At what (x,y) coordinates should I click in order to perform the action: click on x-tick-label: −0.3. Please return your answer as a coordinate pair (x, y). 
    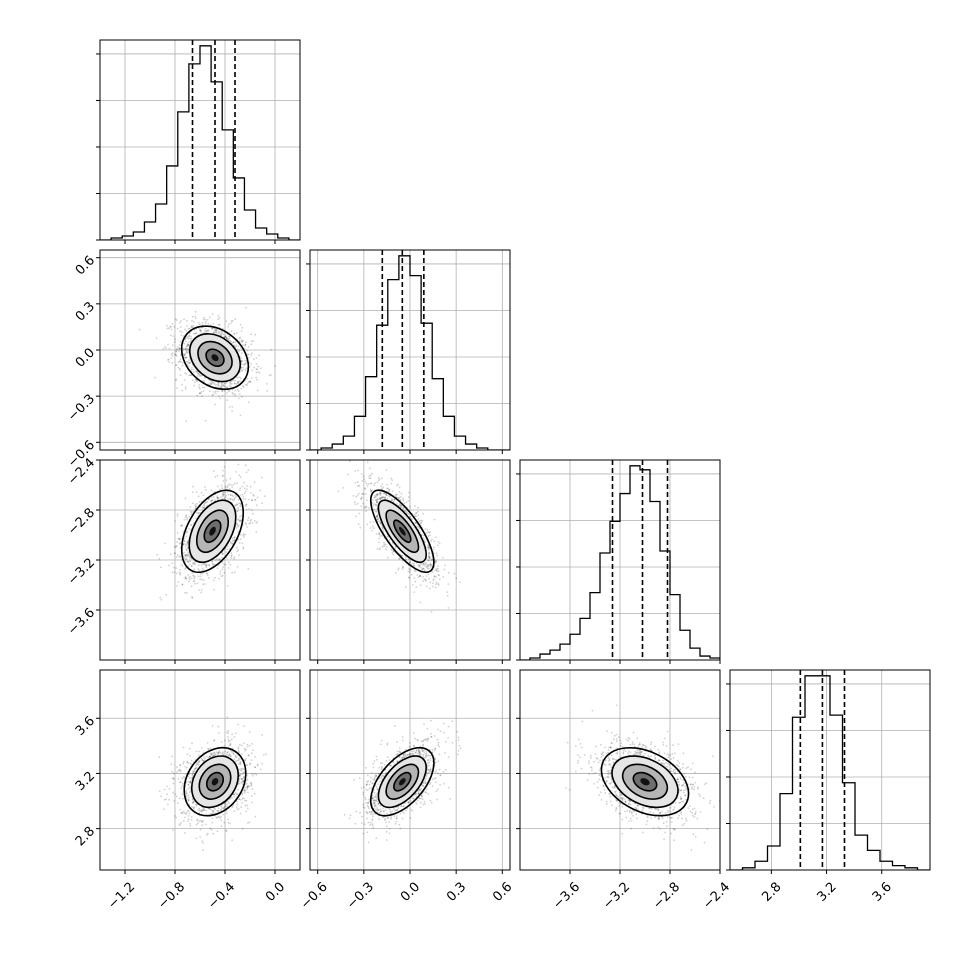
    Looking at the image, I should click on (360, 896).